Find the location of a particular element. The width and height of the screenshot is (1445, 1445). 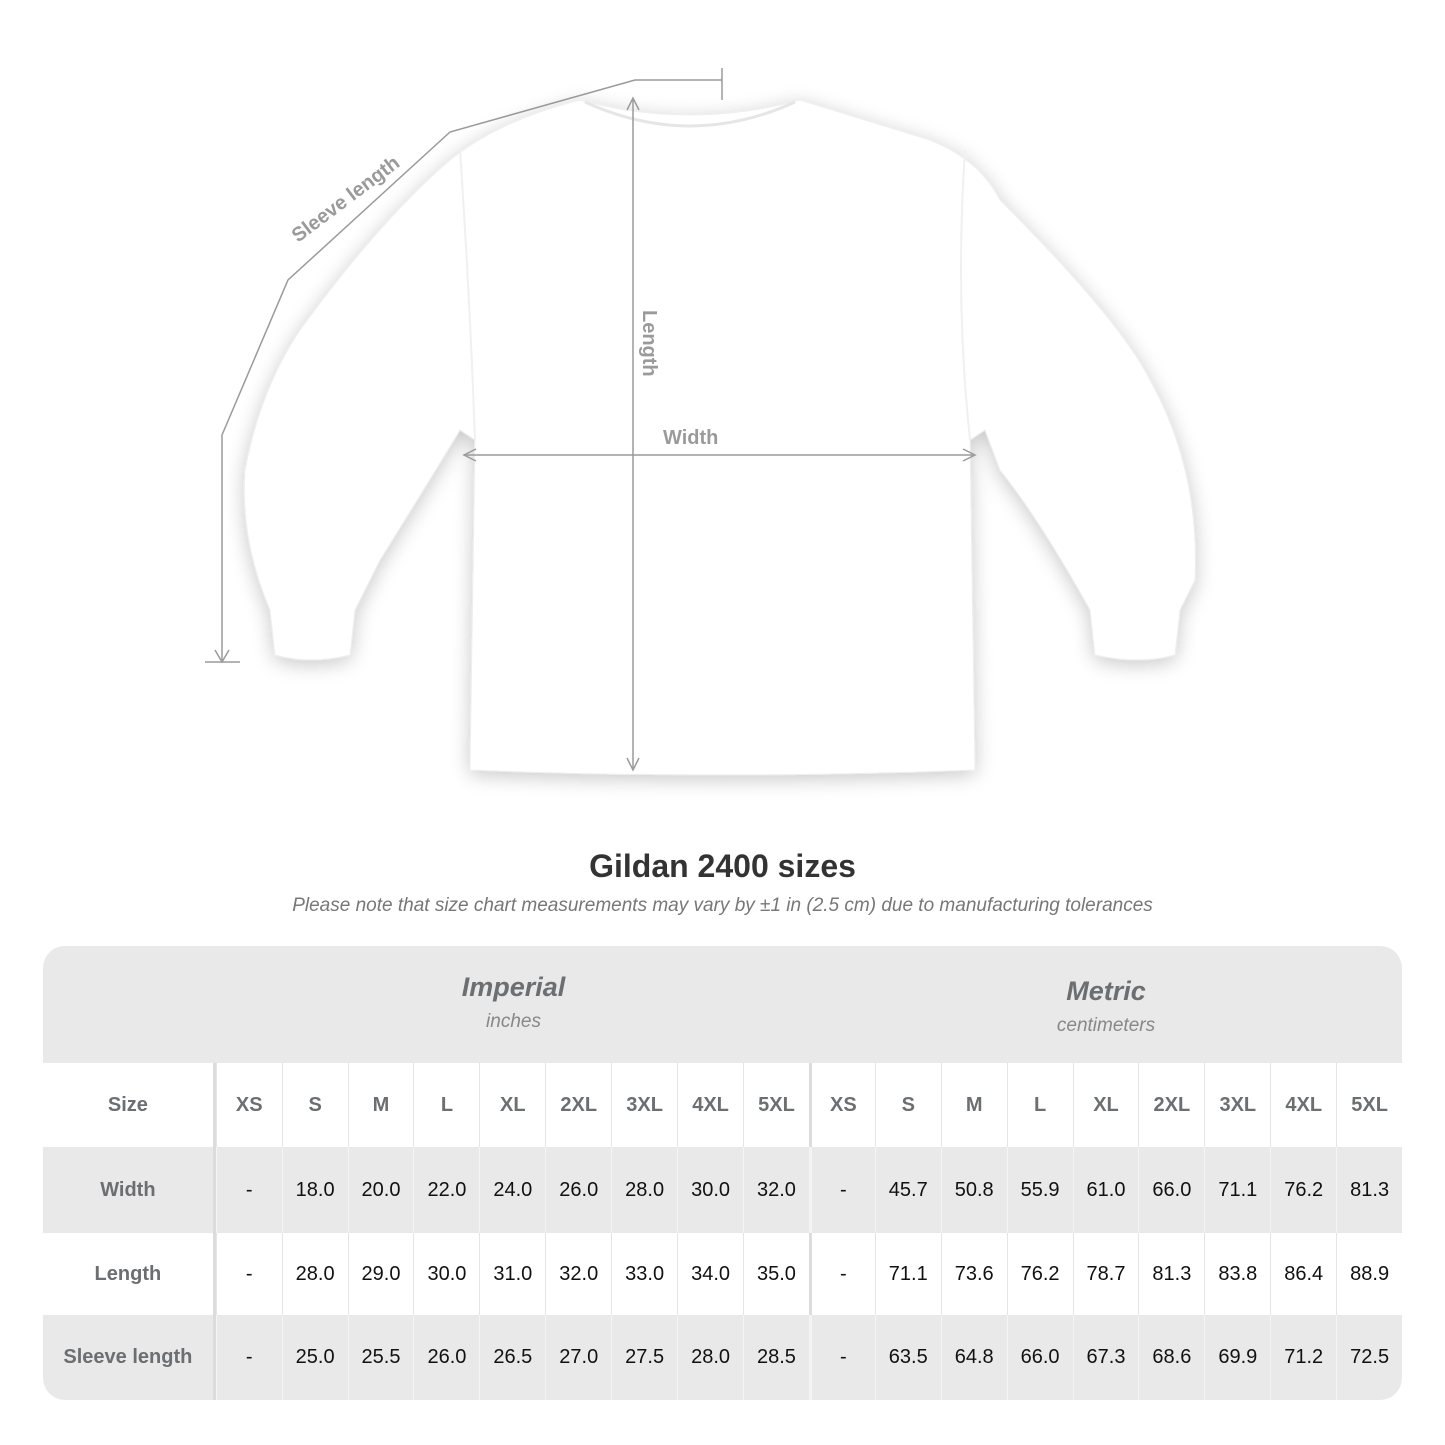

imperial-value-cell: 29.0 is located at coordinates (380, 1274).